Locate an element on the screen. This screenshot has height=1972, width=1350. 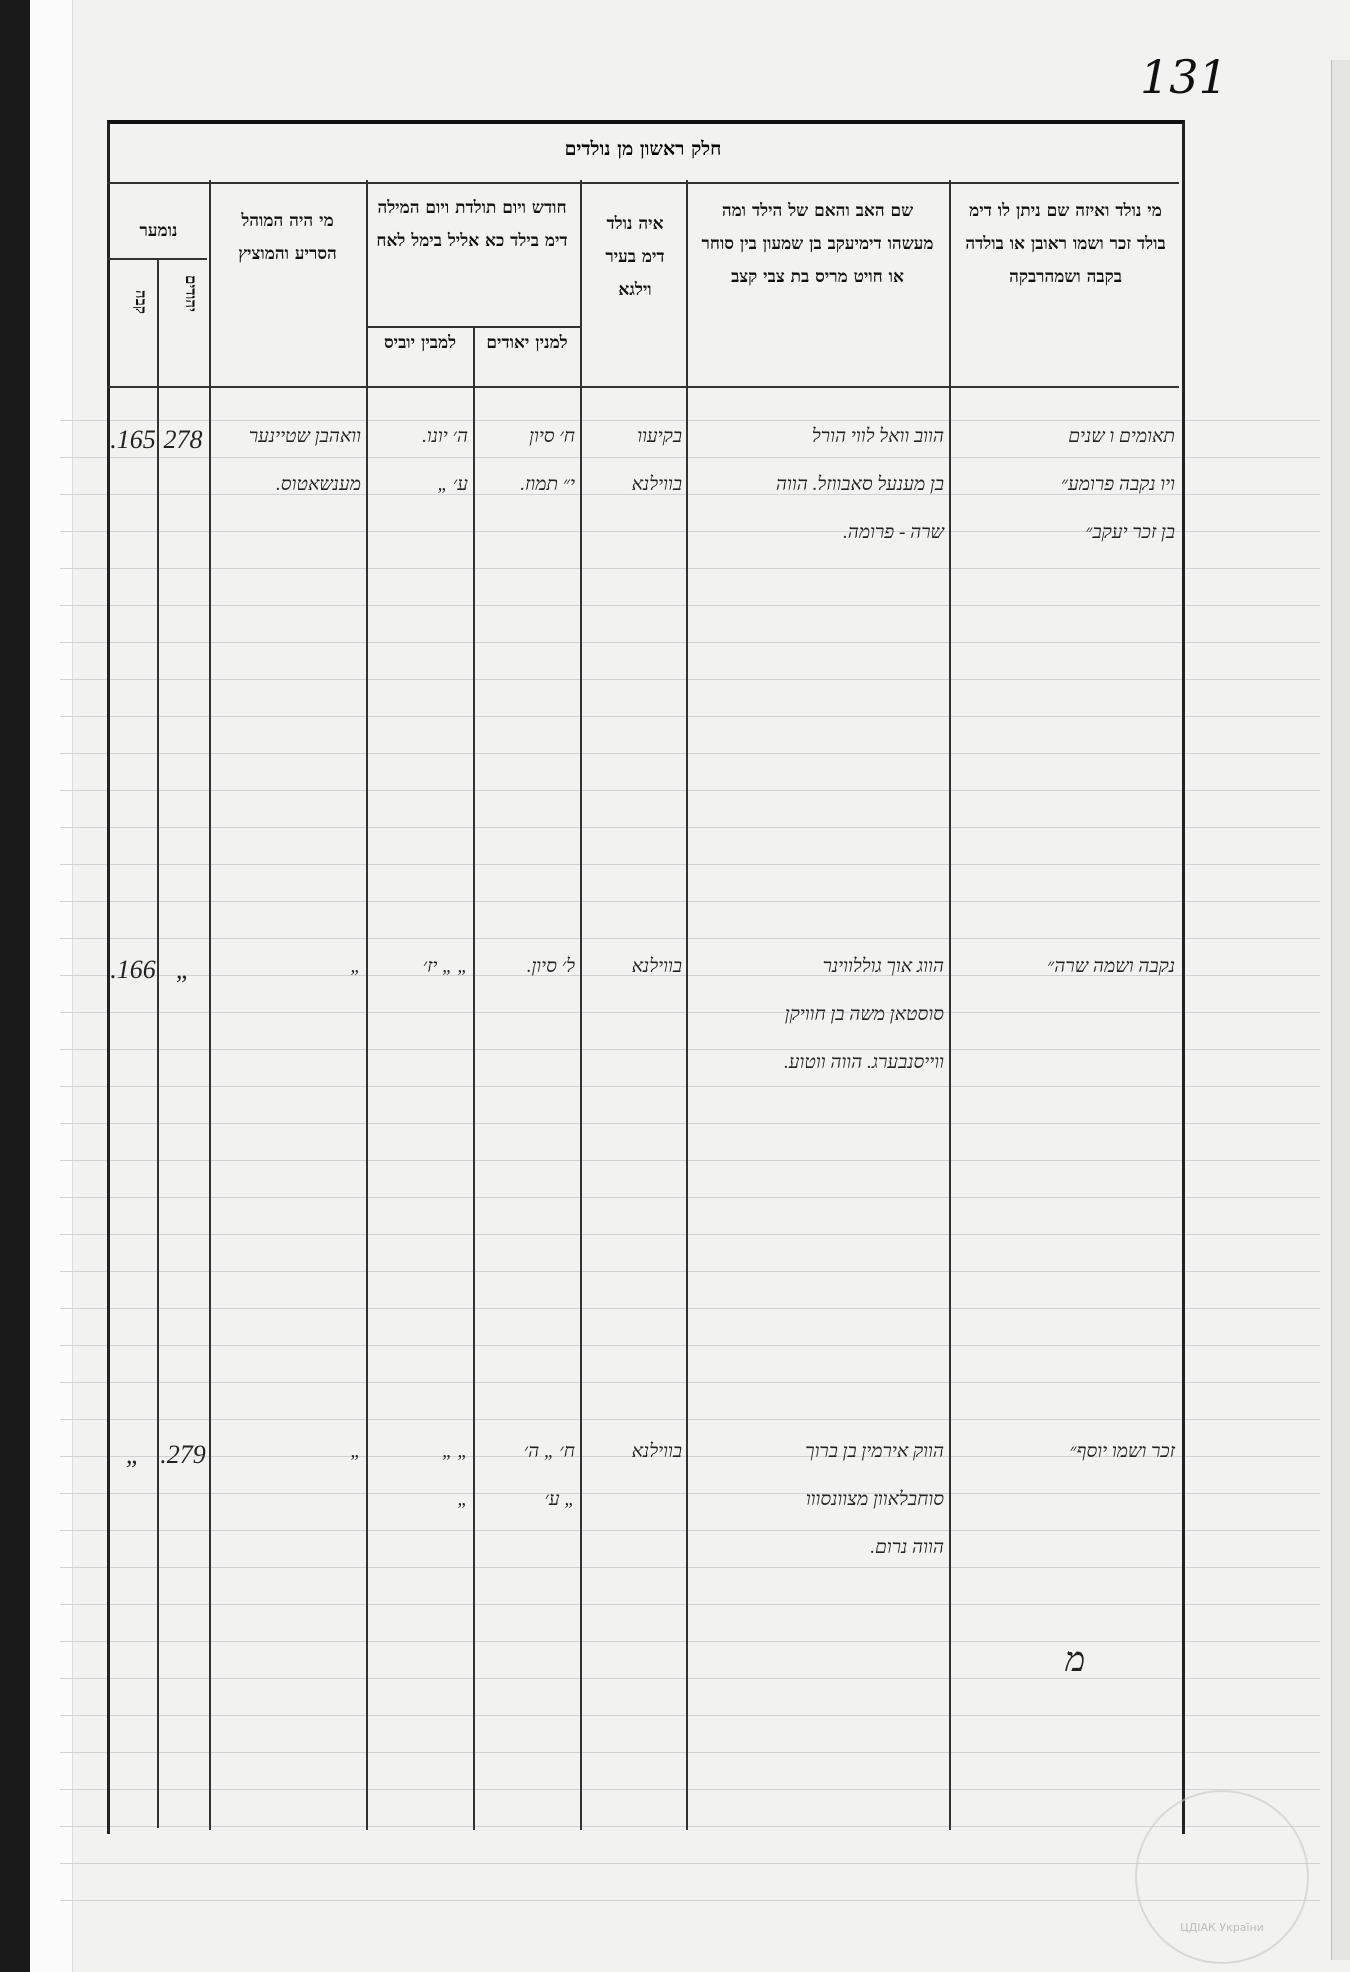
entry-date-jewish: ח׳ „ ה׳ is located at coordinates (549, 1451).